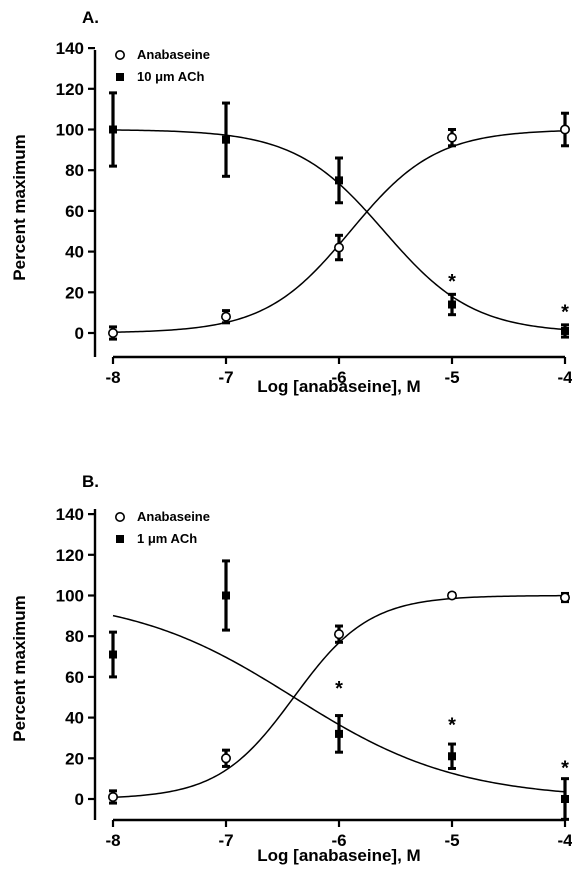  Describe the element at coordinates (162, 65) in the screenshot. I see `legend: Anabaseine 10 μm ACh` at that location.